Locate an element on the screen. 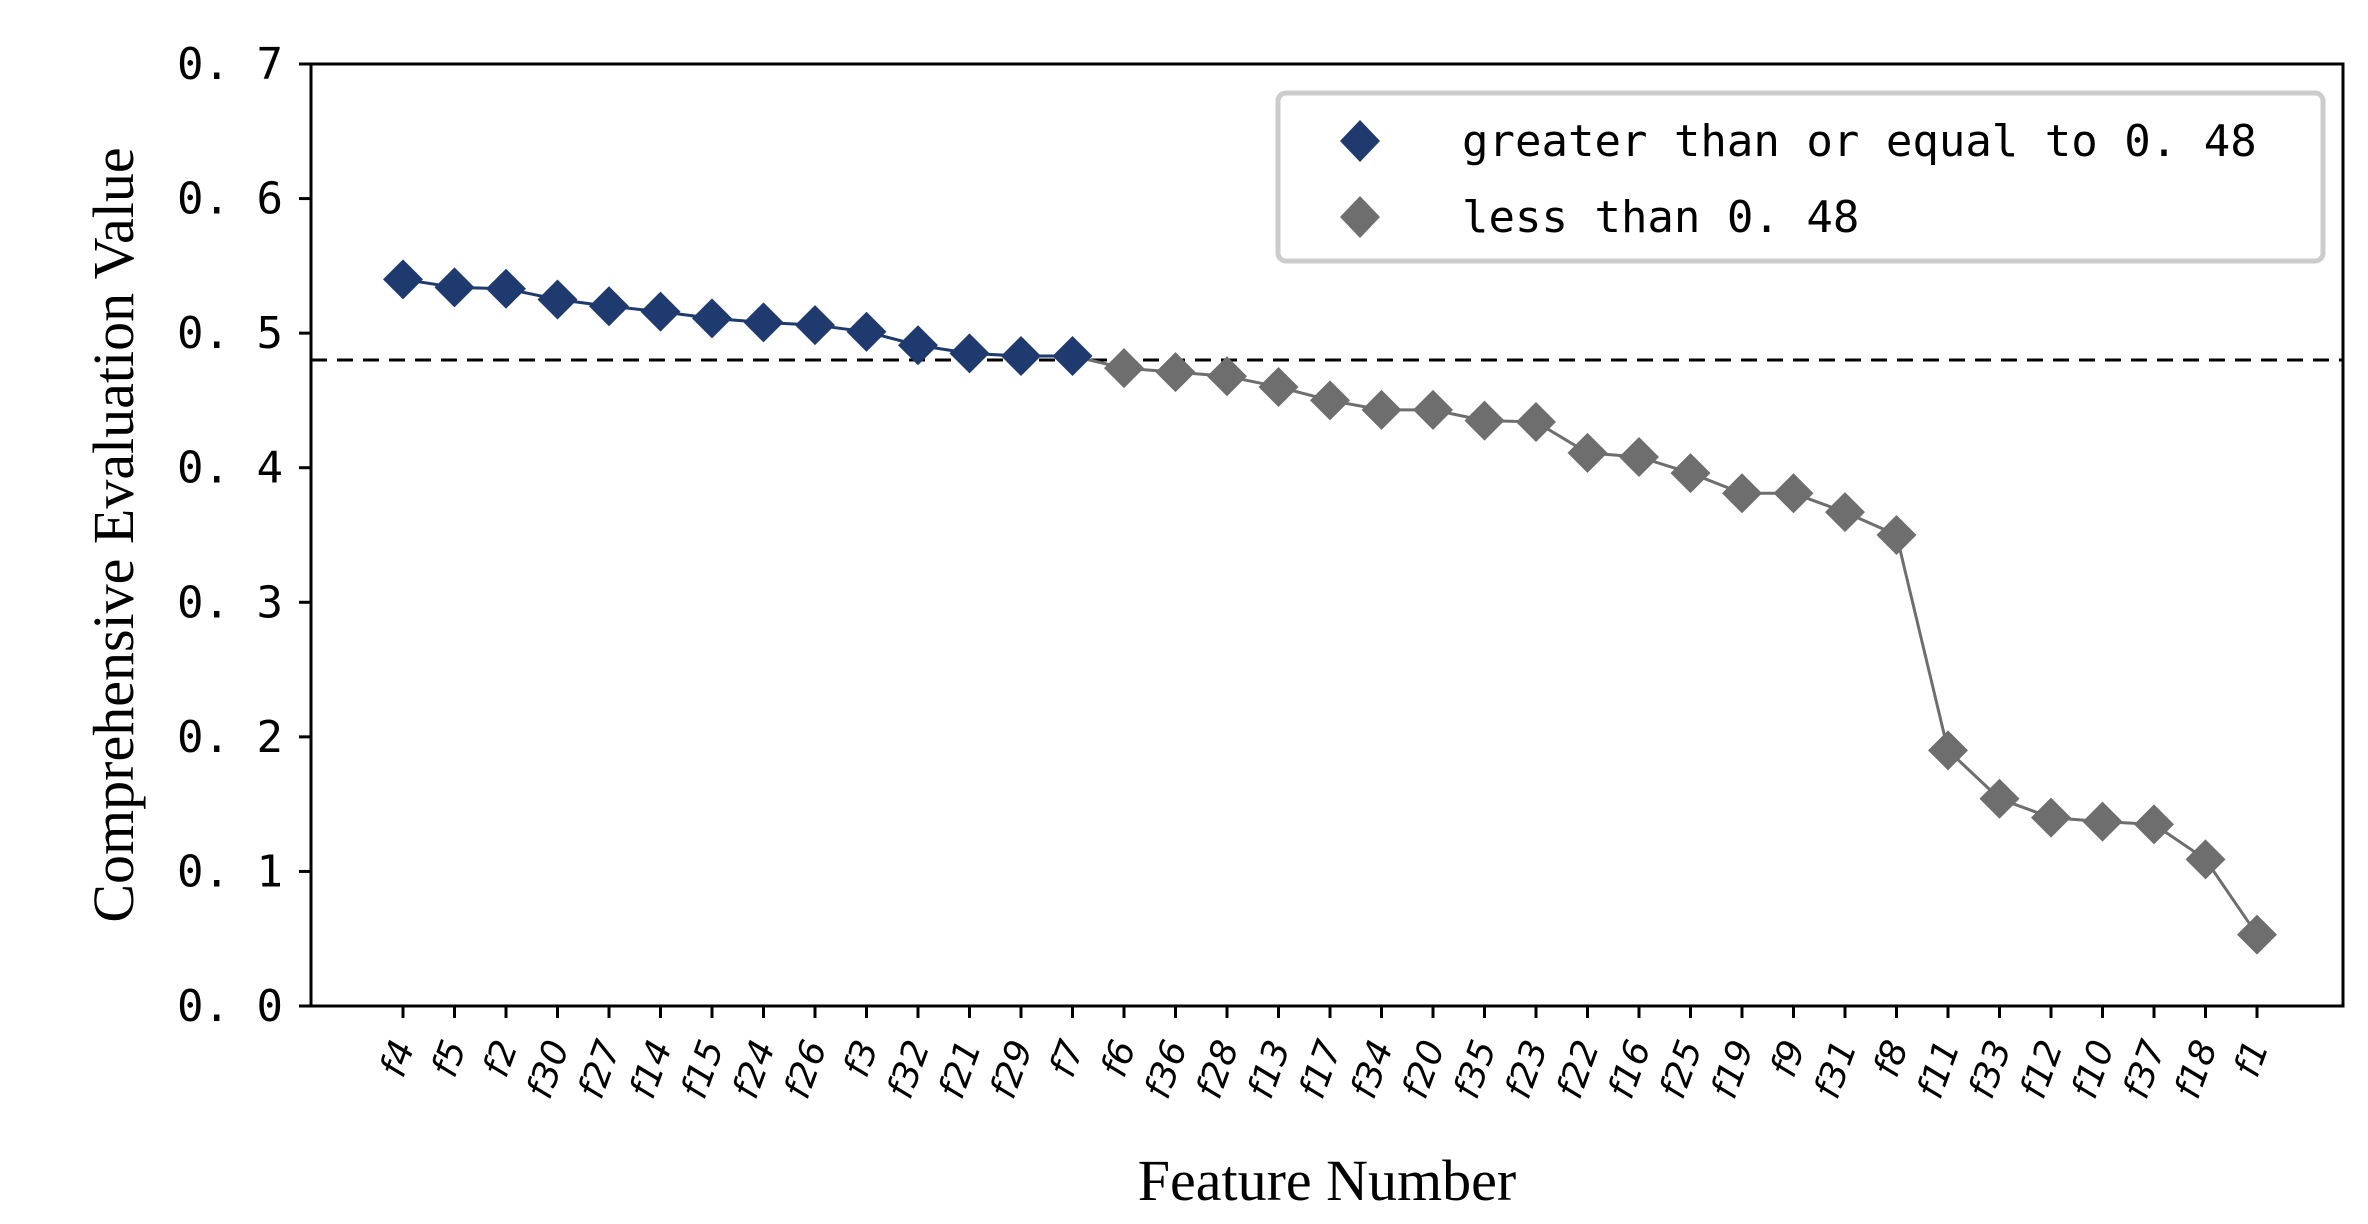 This screenshot has height=1224, width=2368. x-tick-label: f11 is located at coordinates (1939, 1069).